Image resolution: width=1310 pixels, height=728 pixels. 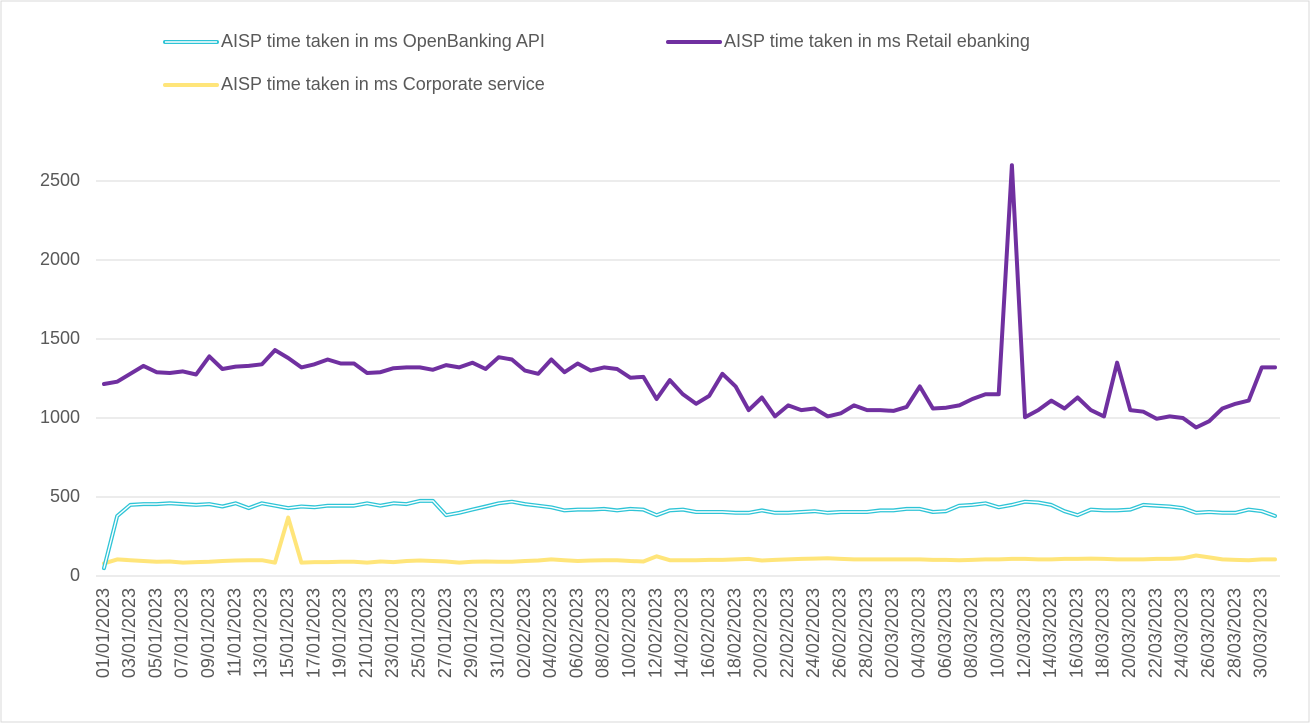 I want to click on x-tick-label: 08/02/2023, so click(x=603, y=633).